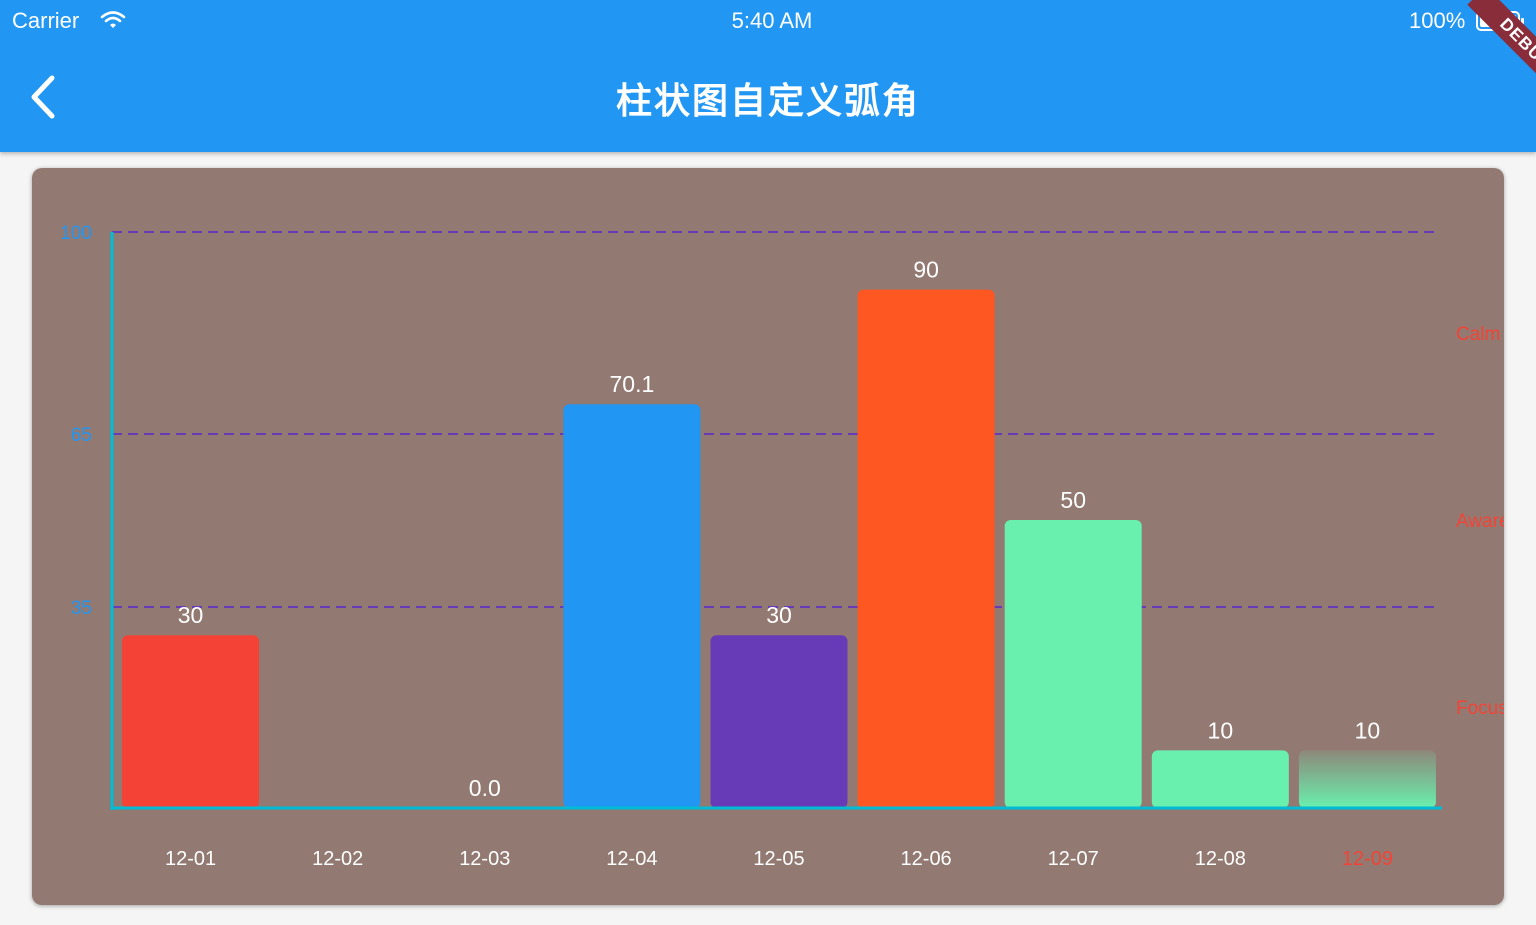 The height and width of the screenshot is (925, 1536). I want to click on bar-value-label: 0.0, so click(485, 788).